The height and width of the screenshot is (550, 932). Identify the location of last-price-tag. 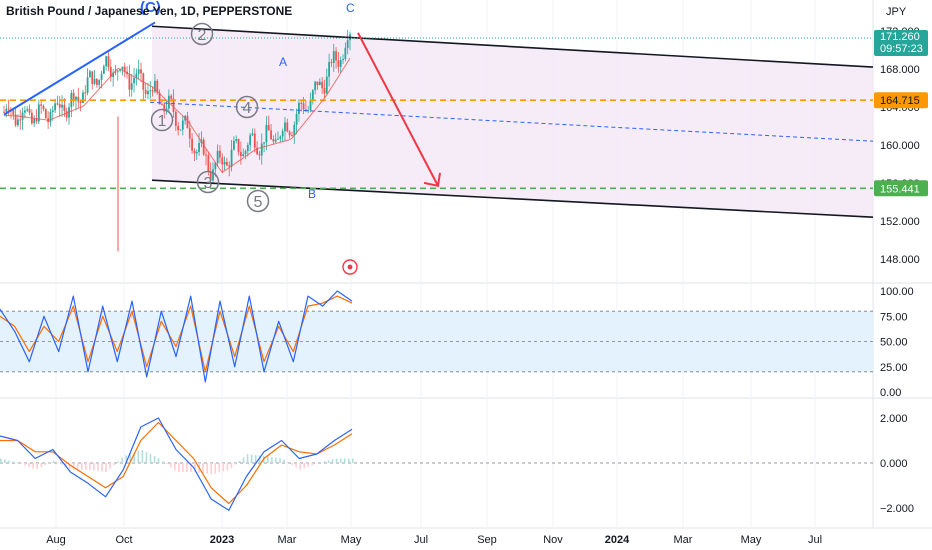
(901, 43).